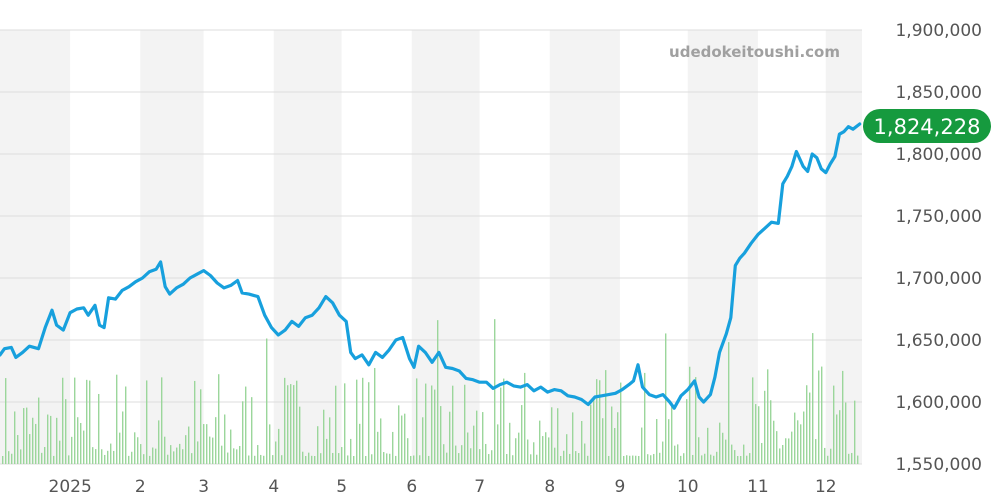 The width and height of the screenshot is (1000, 500). I want to click on x-tick-label: 2, so click(140, 487).